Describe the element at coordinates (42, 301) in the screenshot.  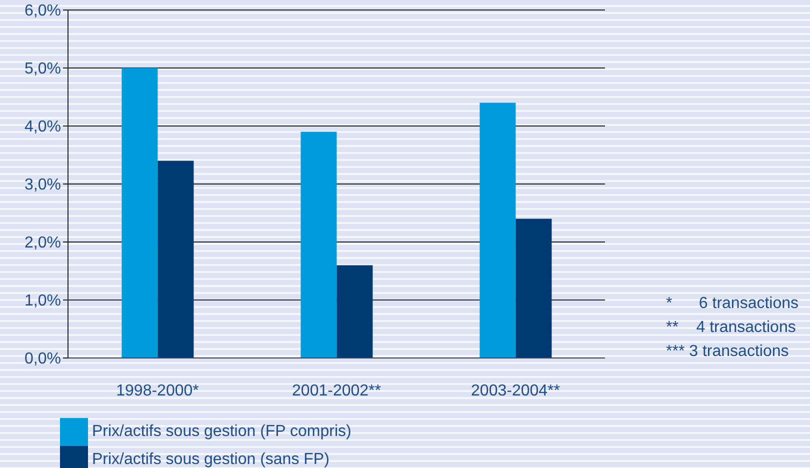
I see `y-tick-label: 1,0%` at that location.